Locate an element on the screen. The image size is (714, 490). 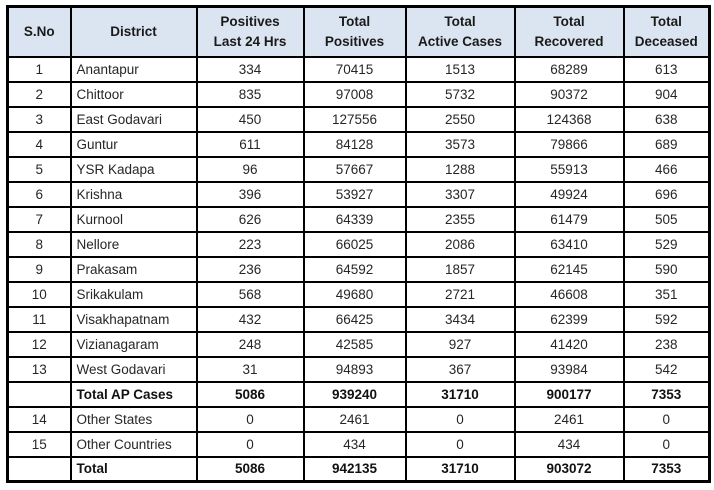
cell-total-positives: 53927 is located at coordinates (354, 194).